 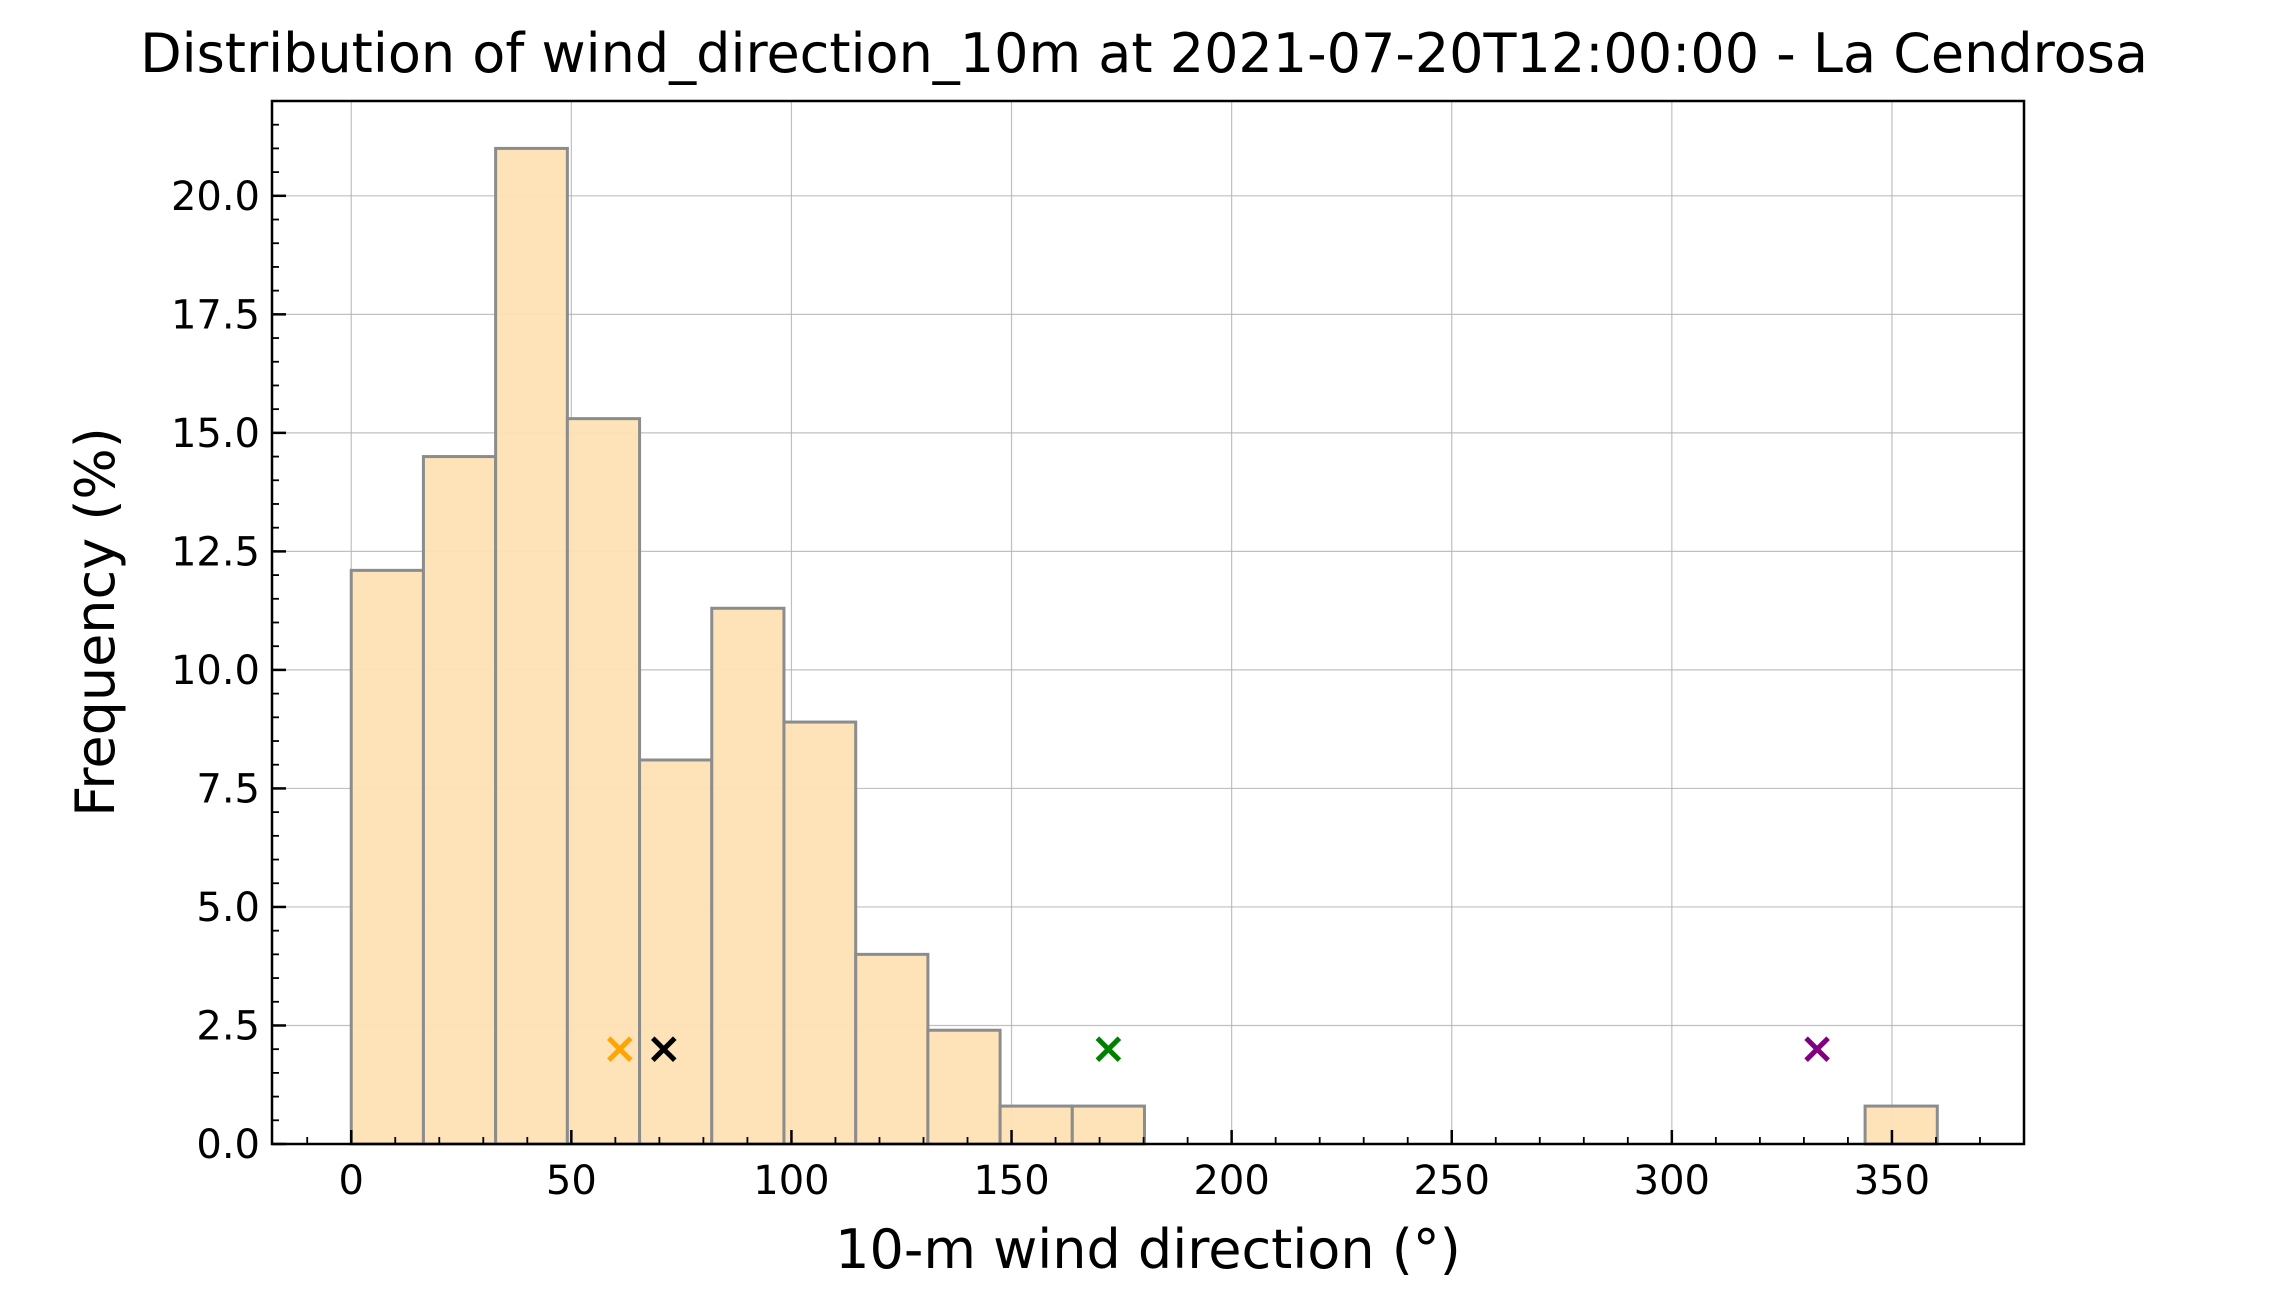 I want to click on y-tick-label: 10.0, so click(x=215, y=671).